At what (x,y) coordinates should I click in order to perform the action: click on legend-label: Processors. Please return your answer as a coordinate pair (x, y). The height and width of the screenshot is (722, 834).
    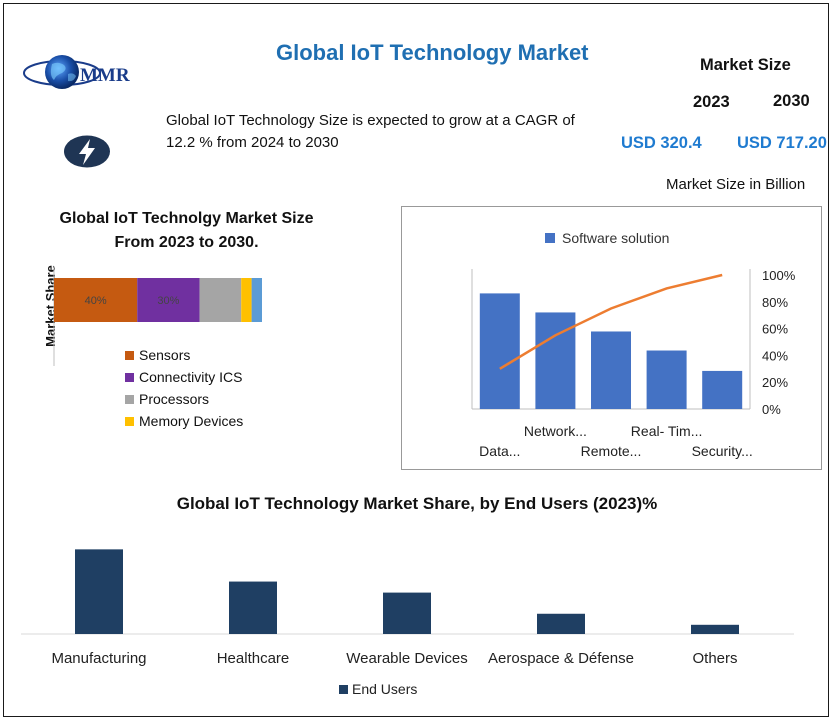
    Looking at the image, I should click on (174, 399).